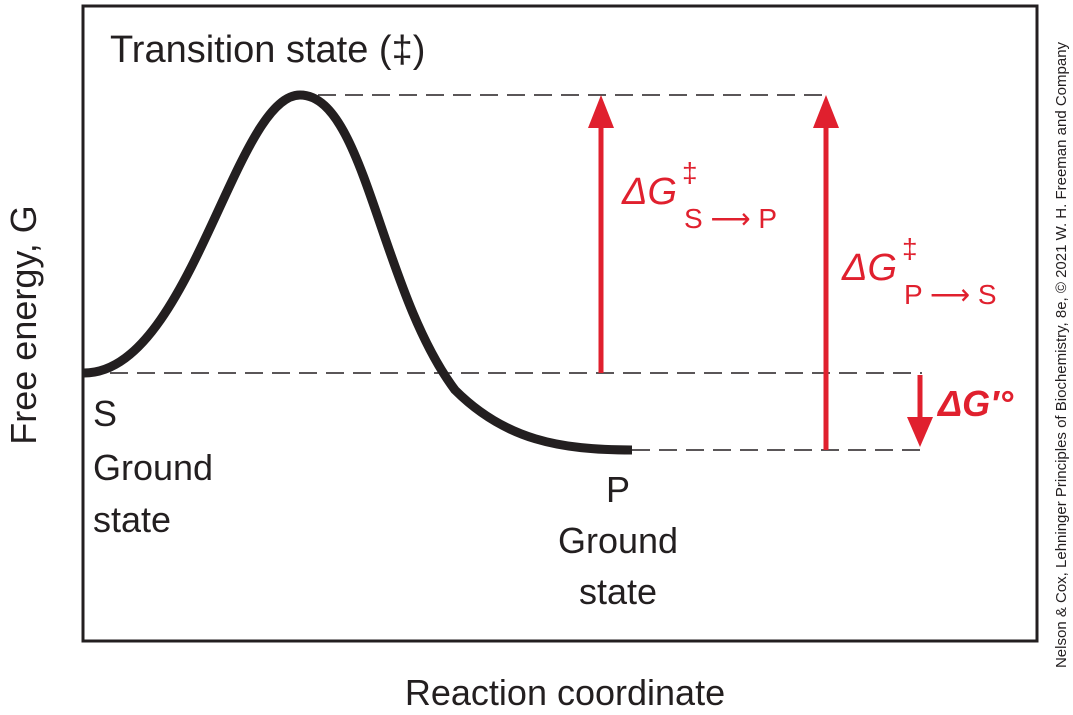  What do you see at coordinates (132, 519) in the screenshot?
I see `substrate-state-label: state` at bounding box center [132, 519].